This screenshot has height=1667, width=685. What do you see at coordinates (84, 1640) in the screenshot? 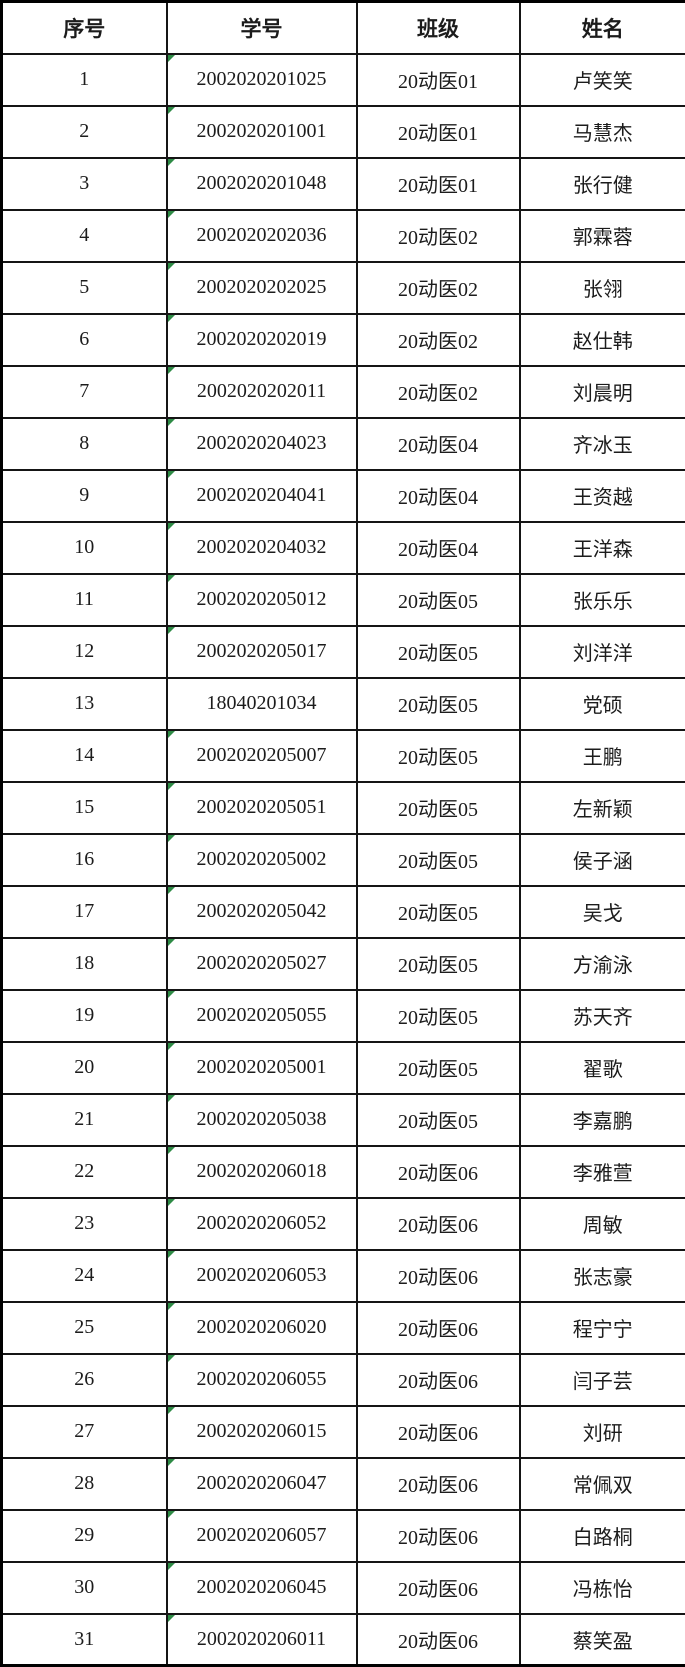
I see `cell-no: 31` at bounding box center [84, 1640].